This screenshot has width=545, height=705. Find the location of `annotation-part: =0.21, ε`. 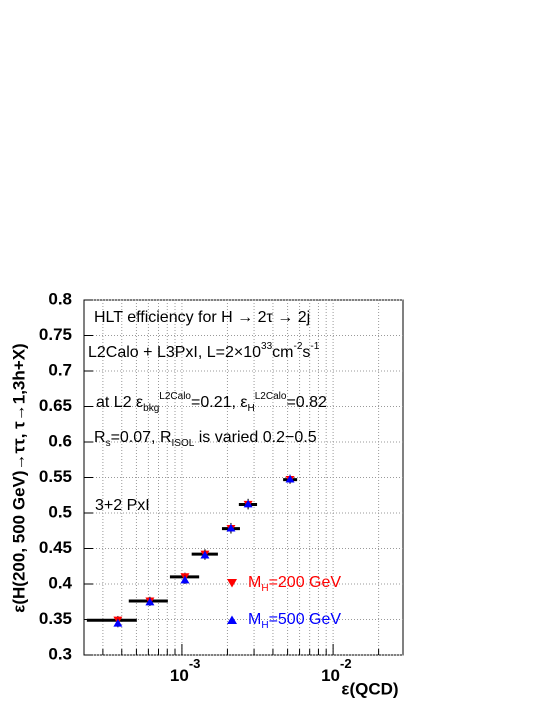

annotation-part: =0.21, ε is located at coordinates (219, 402).